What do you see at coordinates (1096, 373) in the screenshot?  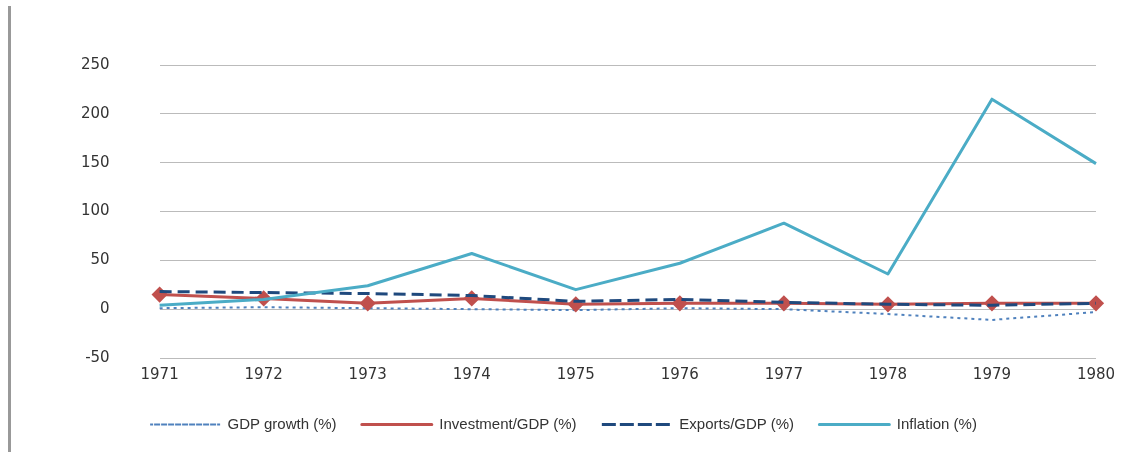 I see `x-tick-label: 1980` at bounding box center [1096, 373].